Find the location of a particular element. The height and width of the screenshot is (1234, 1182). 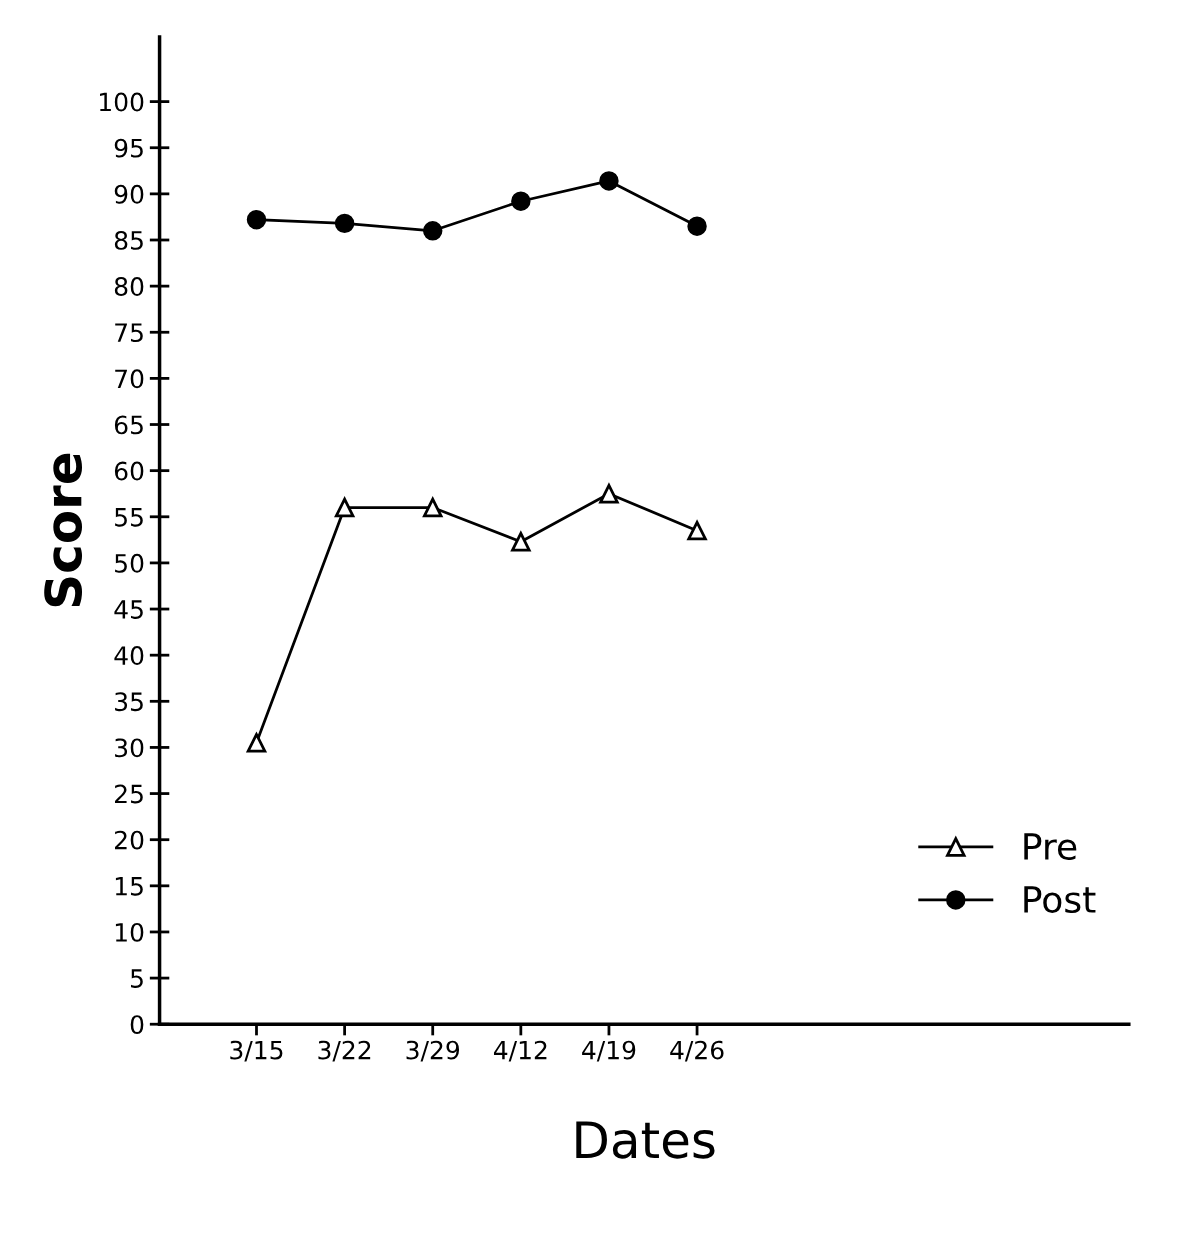

x-tick-label: 3/15 is located at coordinates (256, 1051).